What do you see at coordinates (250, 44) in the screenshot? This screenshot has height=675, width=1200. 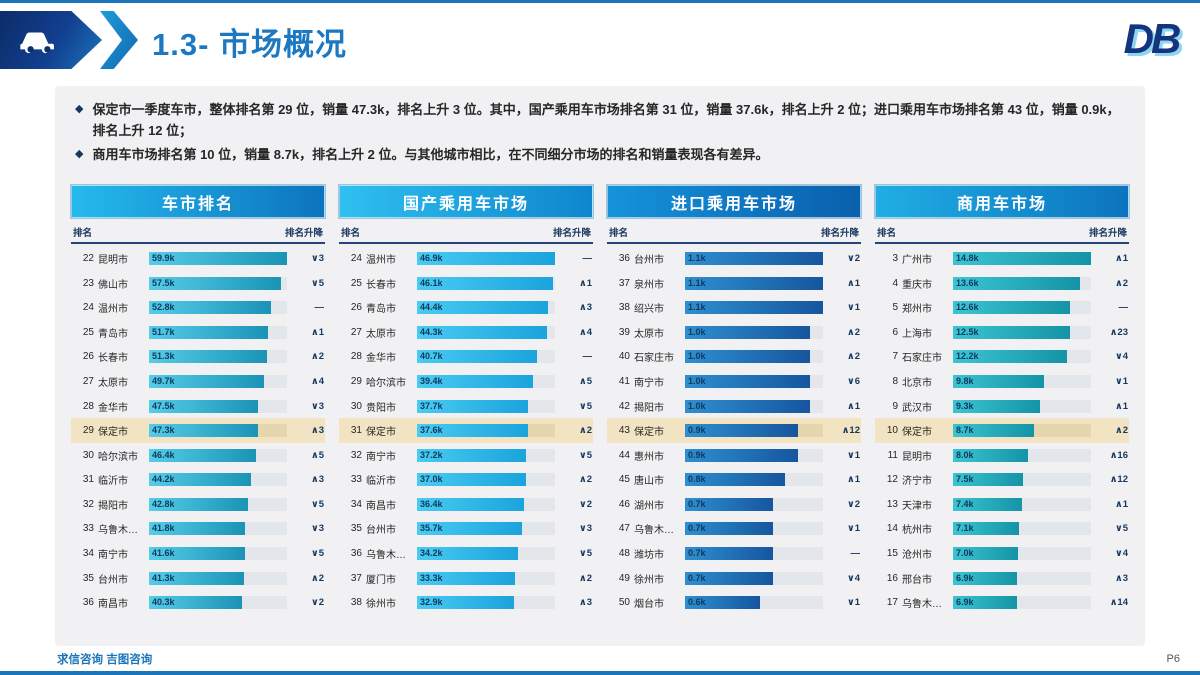 I see `page-title: 1.3- 市场概况` at bounding box center [250, 44].